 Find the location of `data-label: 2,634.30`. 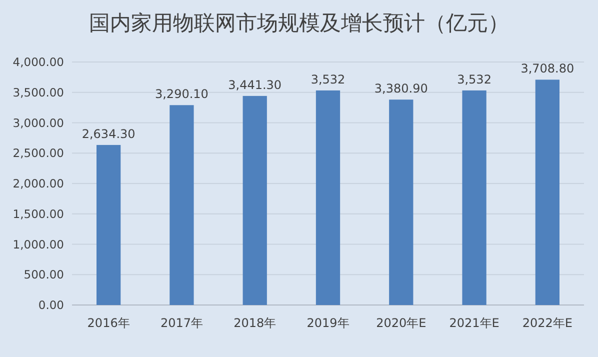

data-label: 2,634.30 is located at coordinates (109, 133).